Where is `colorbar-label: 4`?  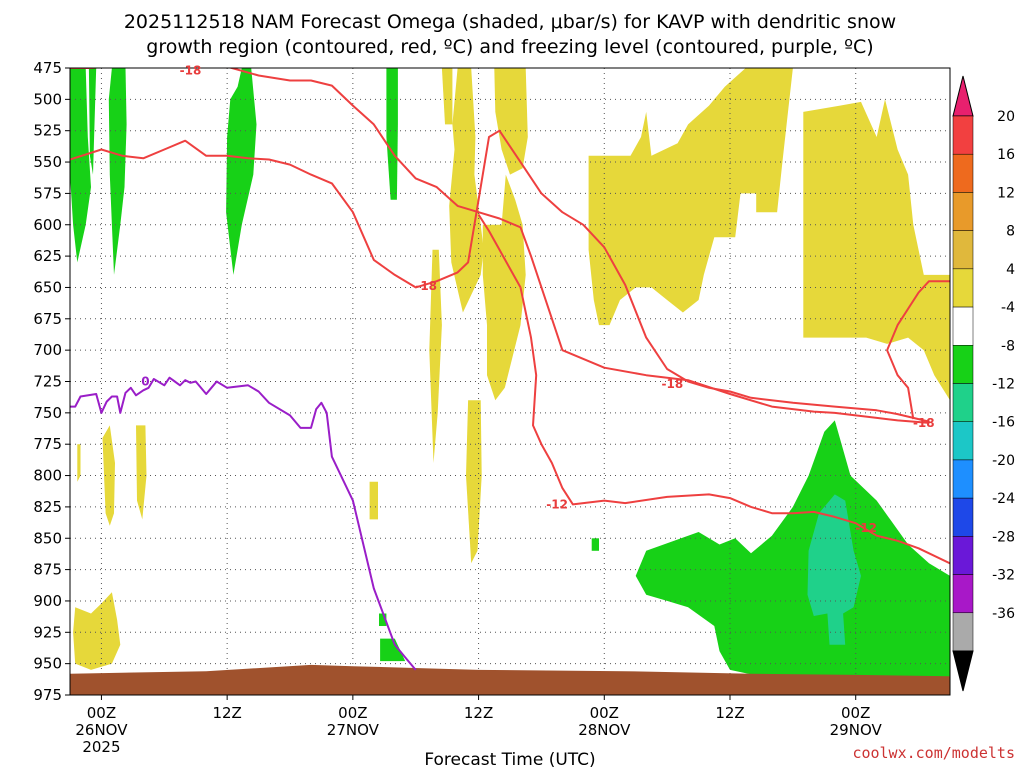
colorbar-label: 4 is located at coordinates (1010, 270).